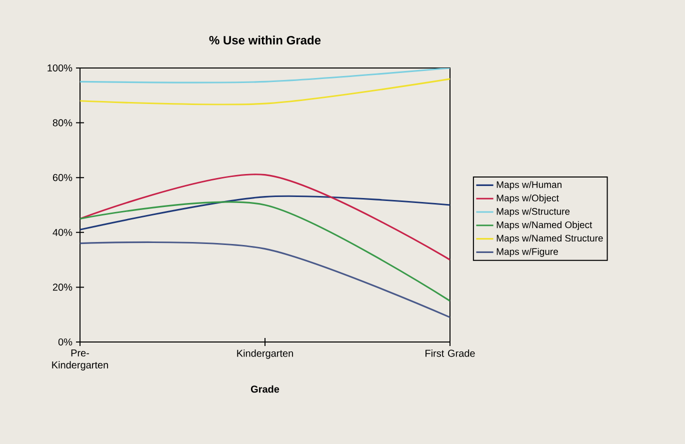  Describe the element at coordinates (529, 185) in the screenshot. I see `legend-label: Maps w/Human` at that location.